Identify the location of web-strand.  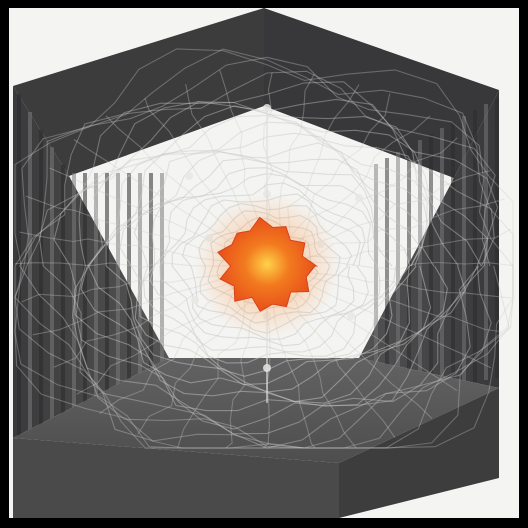
(264, 264).